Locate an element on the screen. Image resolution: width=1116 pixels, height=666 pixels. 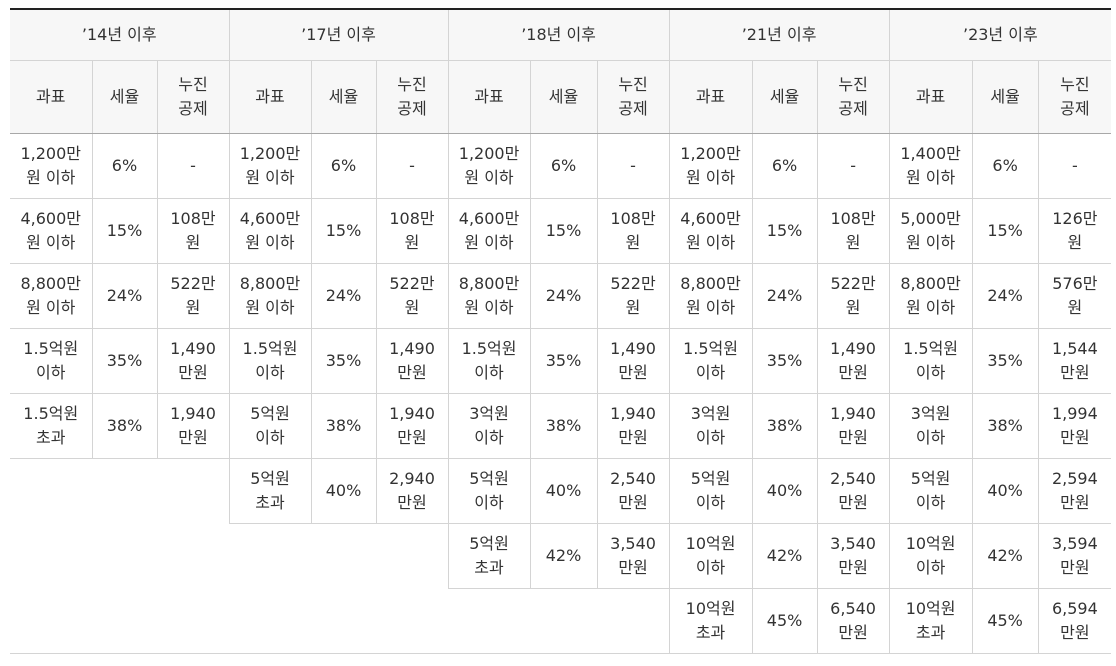
tax-base-cell: 5억원 초과 is located at coordinates (489, 556).